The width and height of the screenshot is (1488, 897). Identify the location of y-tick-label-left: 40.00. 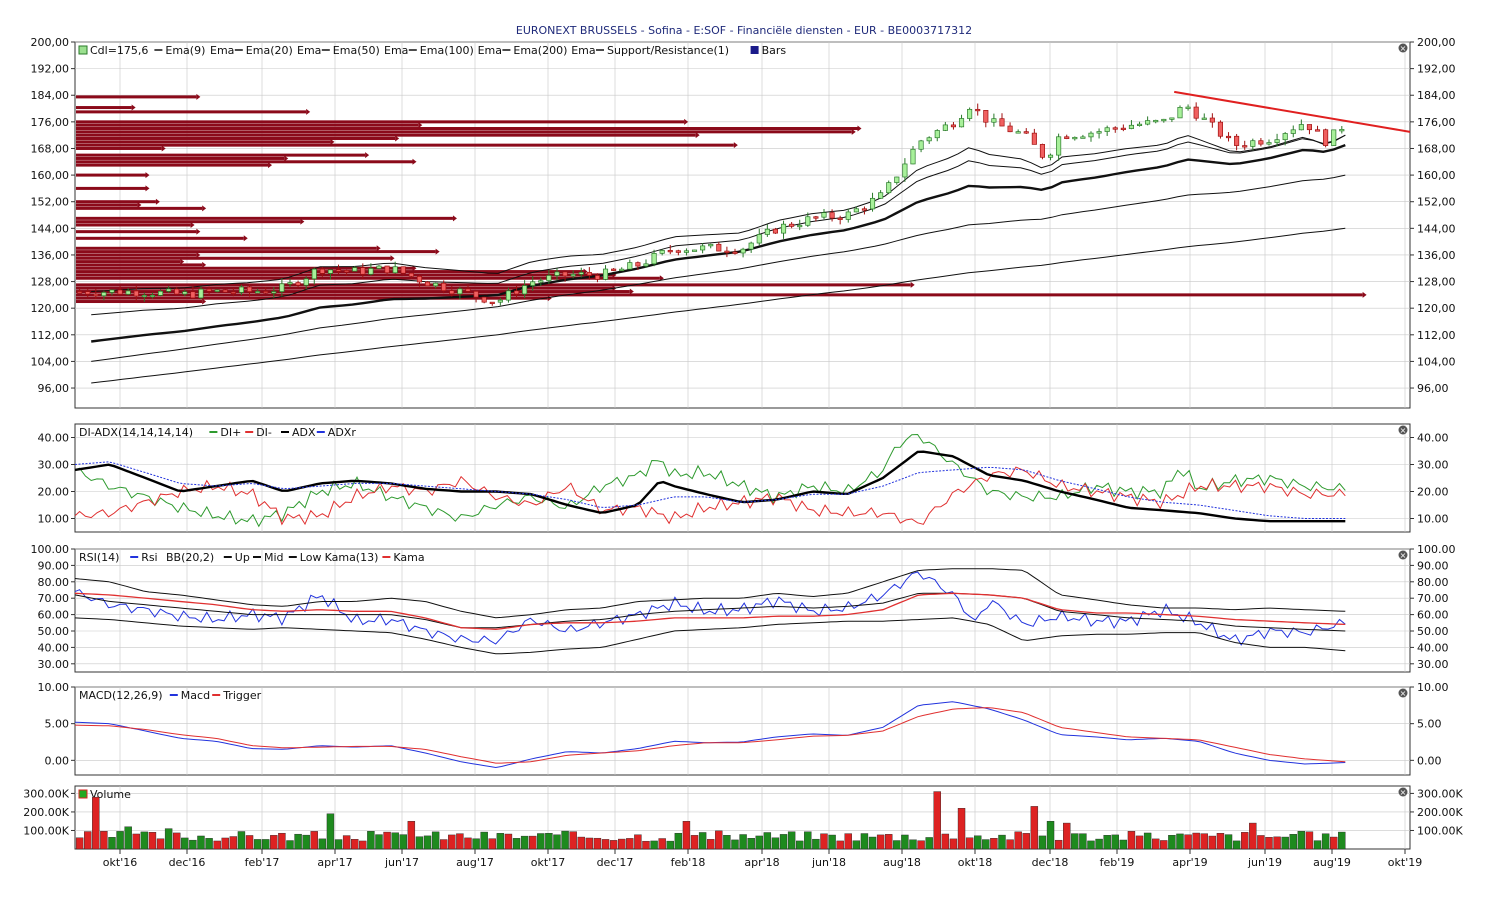
(54, 438).